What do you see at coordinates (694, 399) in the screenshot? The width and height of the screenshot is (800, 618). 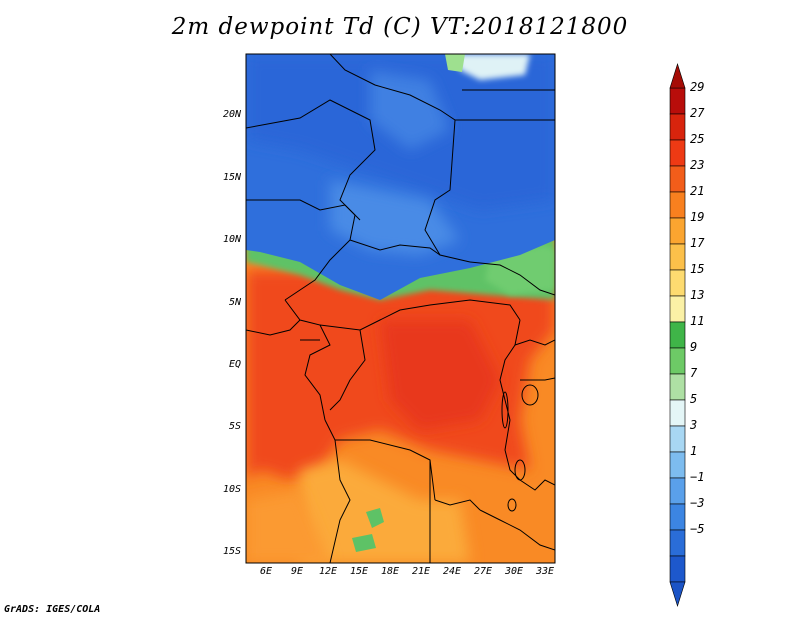 I see `colorbar-label: 5` at bounding box center [694, 399].